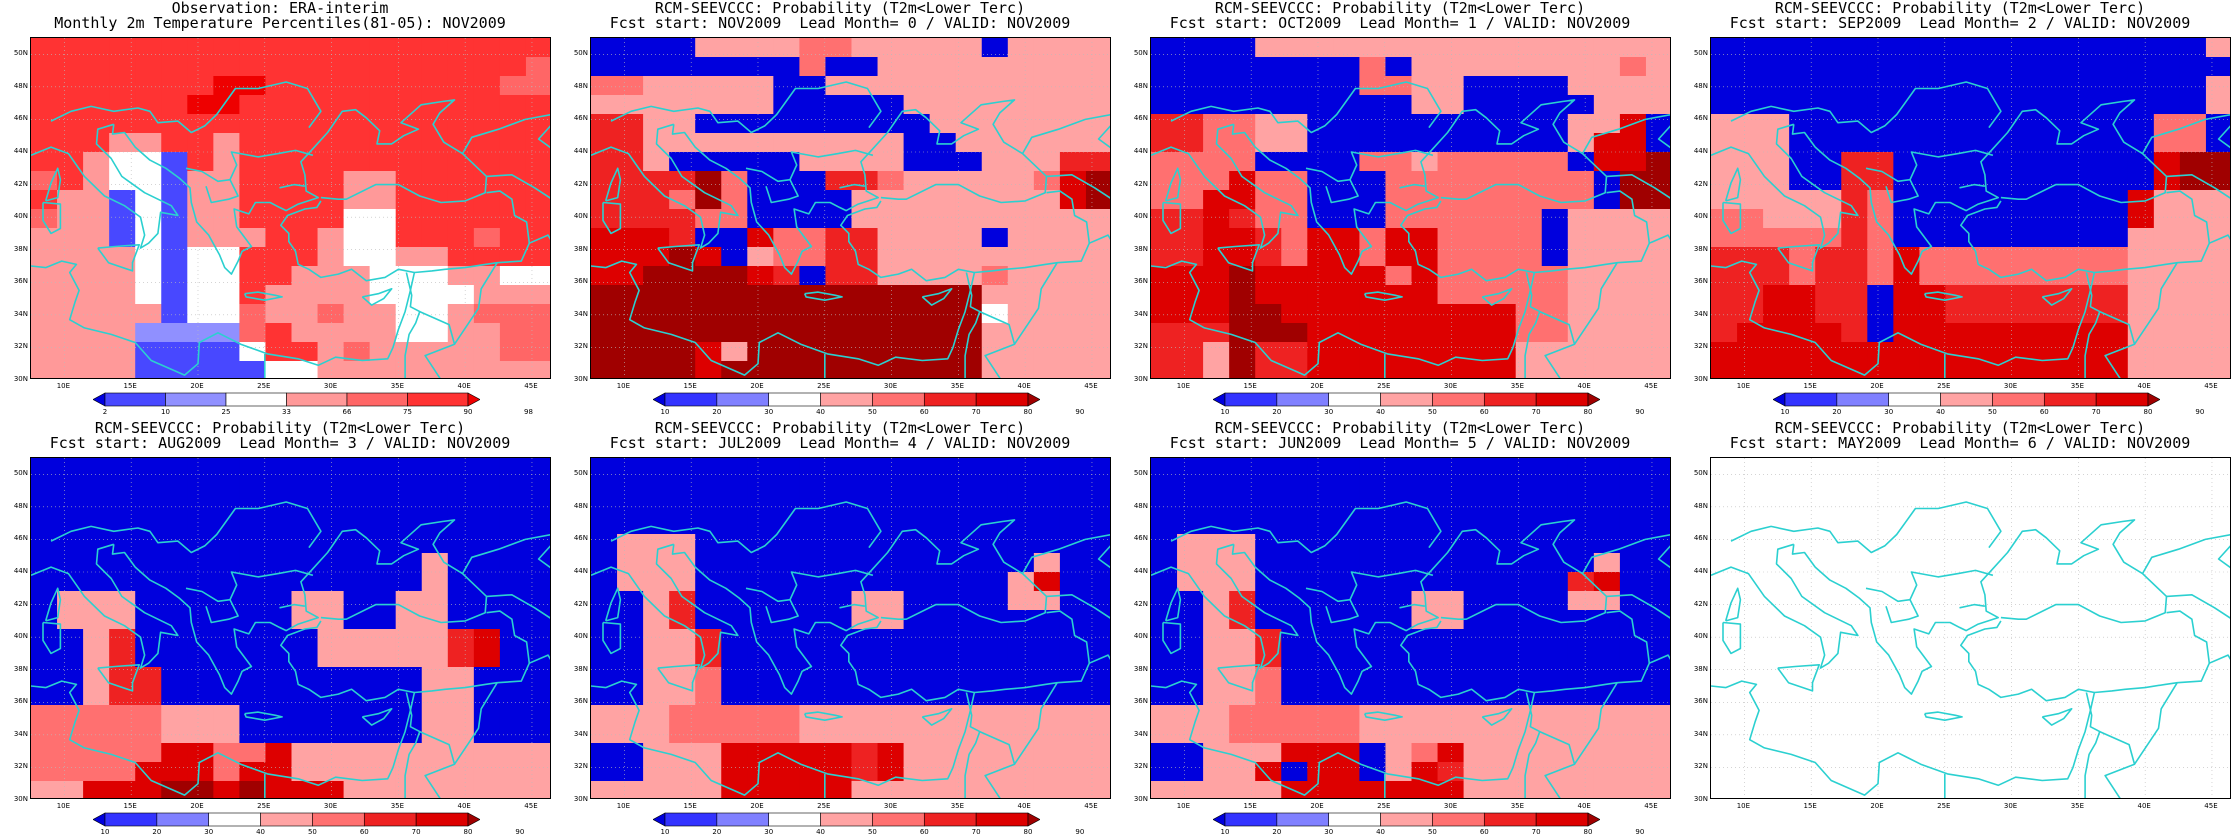 The height and width of the screenshot is (840, 2240). What do you see at coordinates (261, 832) in the screenshot?
I see `colorbar-label: 40` at bounding box center [261, 832].